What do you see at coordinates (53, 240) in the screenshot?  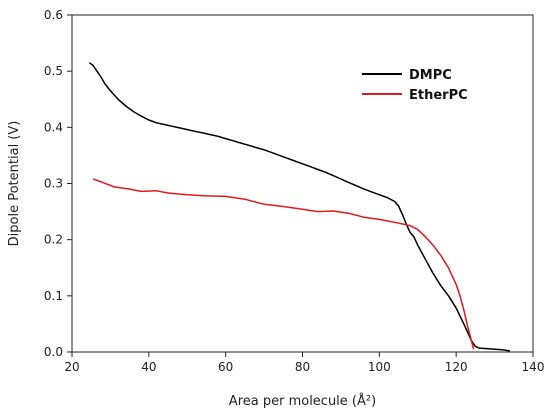 I see `y-tick-label: 0.2` at bounding box center [53, 240].